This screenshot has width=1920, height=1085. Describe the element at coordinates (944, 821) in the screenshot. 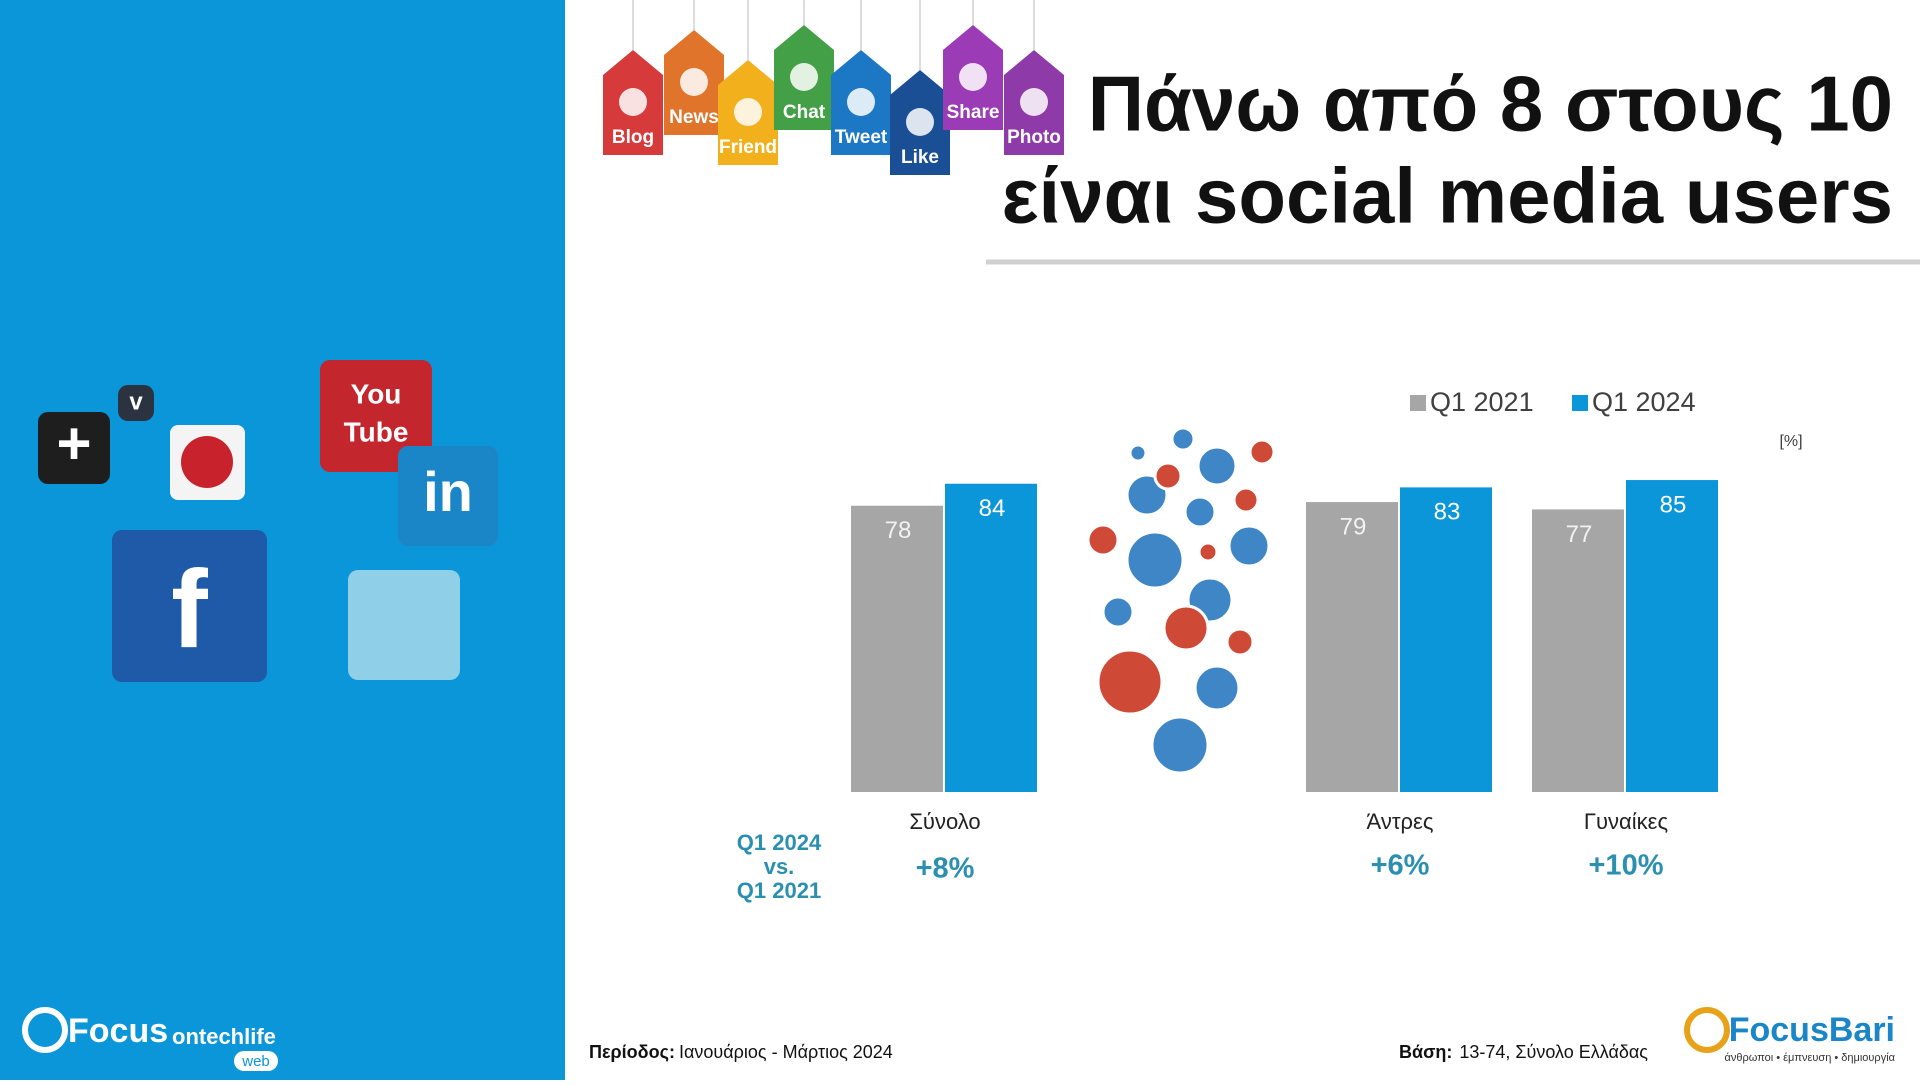

I see `category-label: Σύνολο` at that location.